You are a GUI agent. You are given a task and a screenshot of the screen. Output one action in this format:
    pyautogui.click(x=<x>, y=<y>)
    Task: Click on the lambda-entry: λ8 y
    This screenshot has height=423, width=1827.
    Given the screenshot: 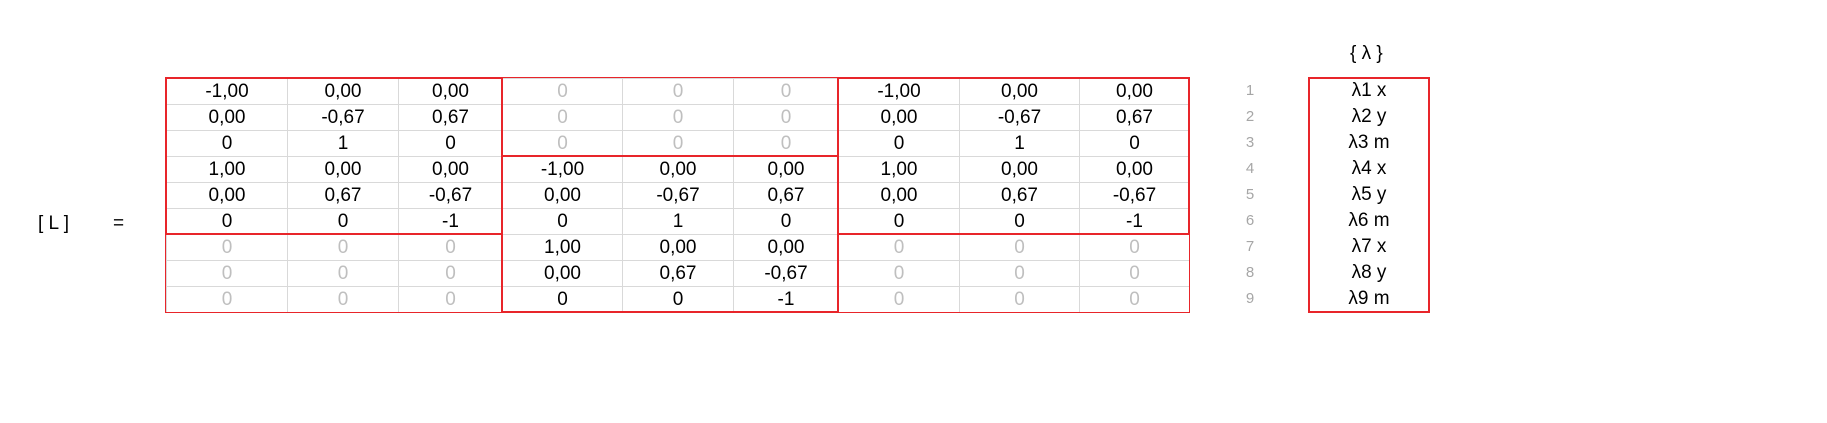 What is the action you would take?
    pyautogui.click(x=1369, y=272)
    